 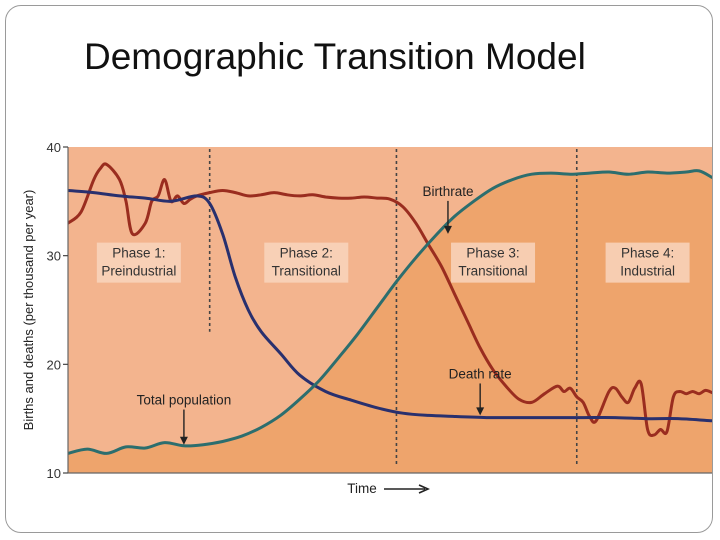 I want to click on annotation-label: Birthrate, so click(x=447, y=191).